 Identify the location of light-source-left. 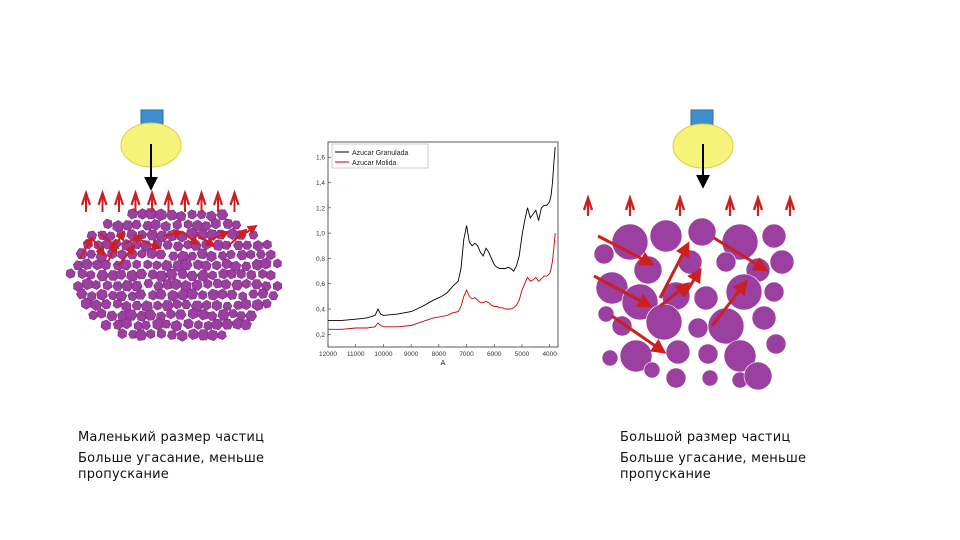
(151, 150).